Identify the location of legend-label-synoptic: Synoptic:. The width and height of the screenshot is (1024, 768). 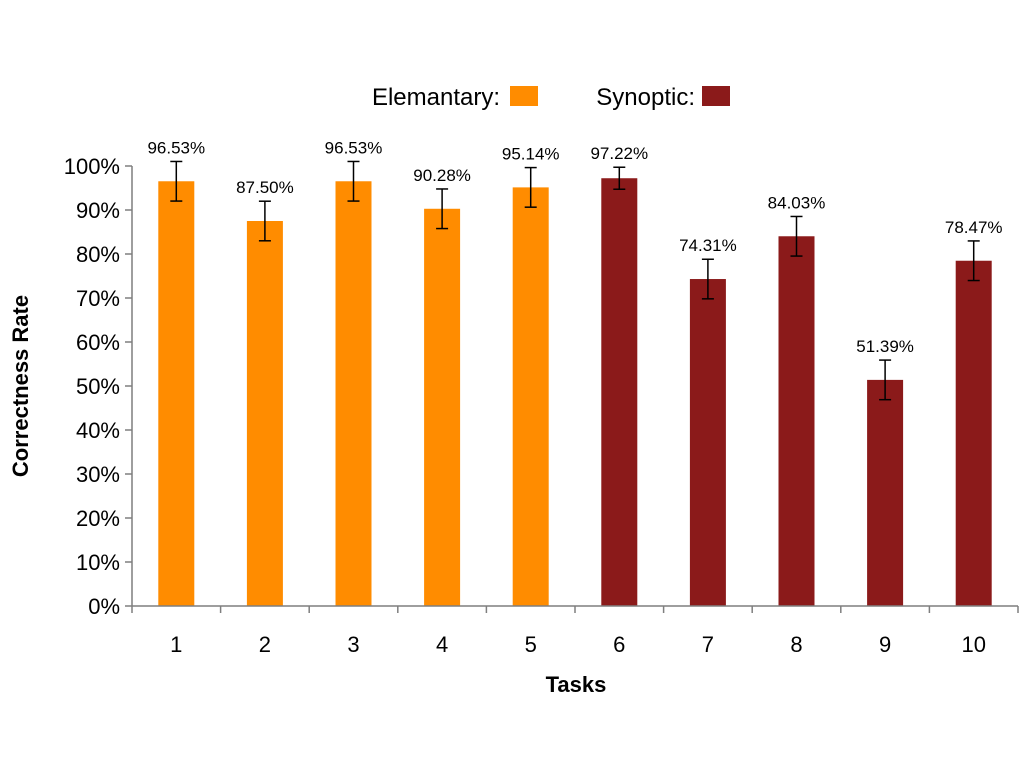
(645, 97).